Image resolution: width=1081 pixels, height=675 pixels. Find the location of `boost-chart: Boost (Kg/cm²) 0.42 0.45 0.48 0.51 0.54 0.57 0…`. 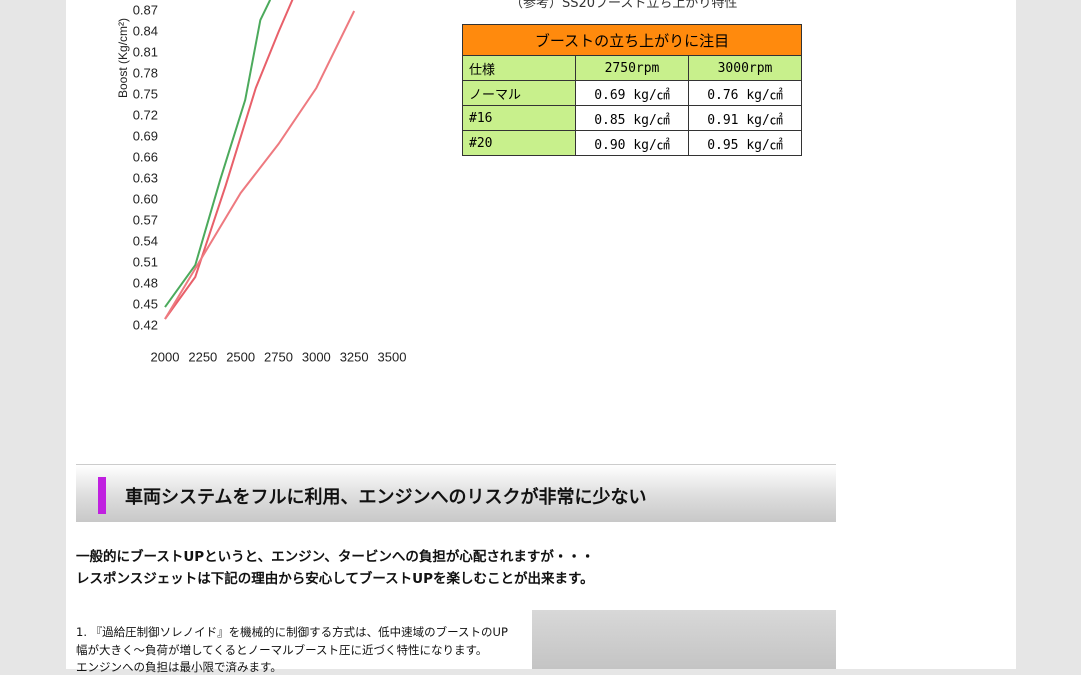

boost-chart: Boost (Kg/cm²) 0.42 0.45 0.48 0.51 0.54 0.57 0… is located at coordinates (261, 182).